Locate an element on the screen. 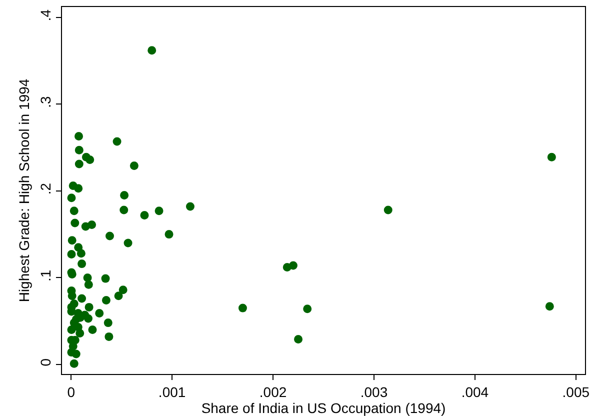  x-axis-title: Share of India in US Occupation (1994) is located at coordinates (323, 408).